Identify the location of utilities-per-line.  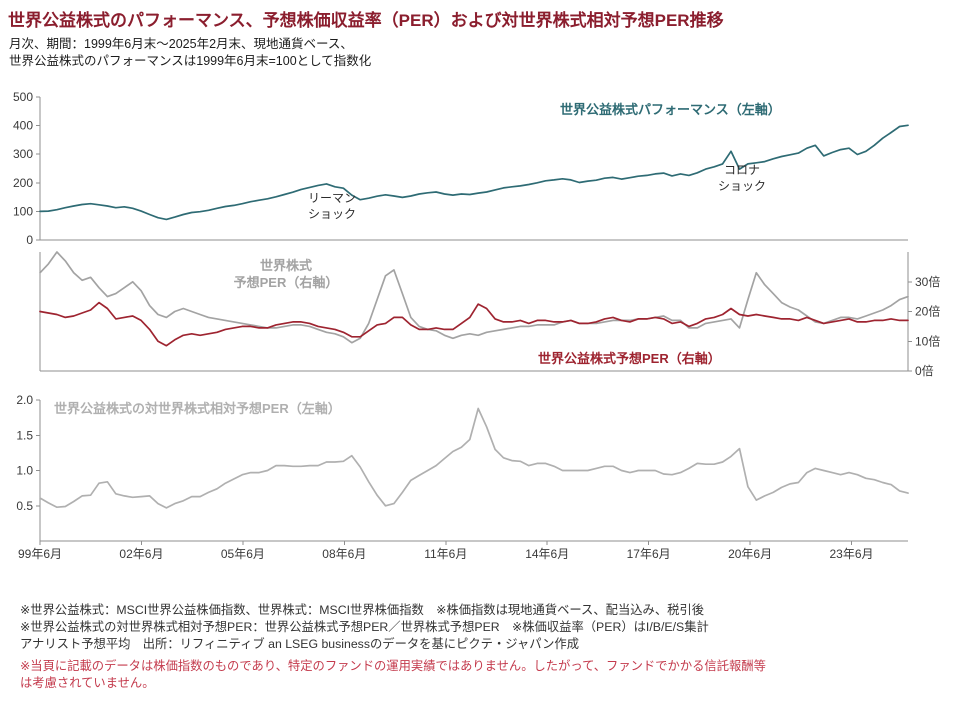
(474, 324).